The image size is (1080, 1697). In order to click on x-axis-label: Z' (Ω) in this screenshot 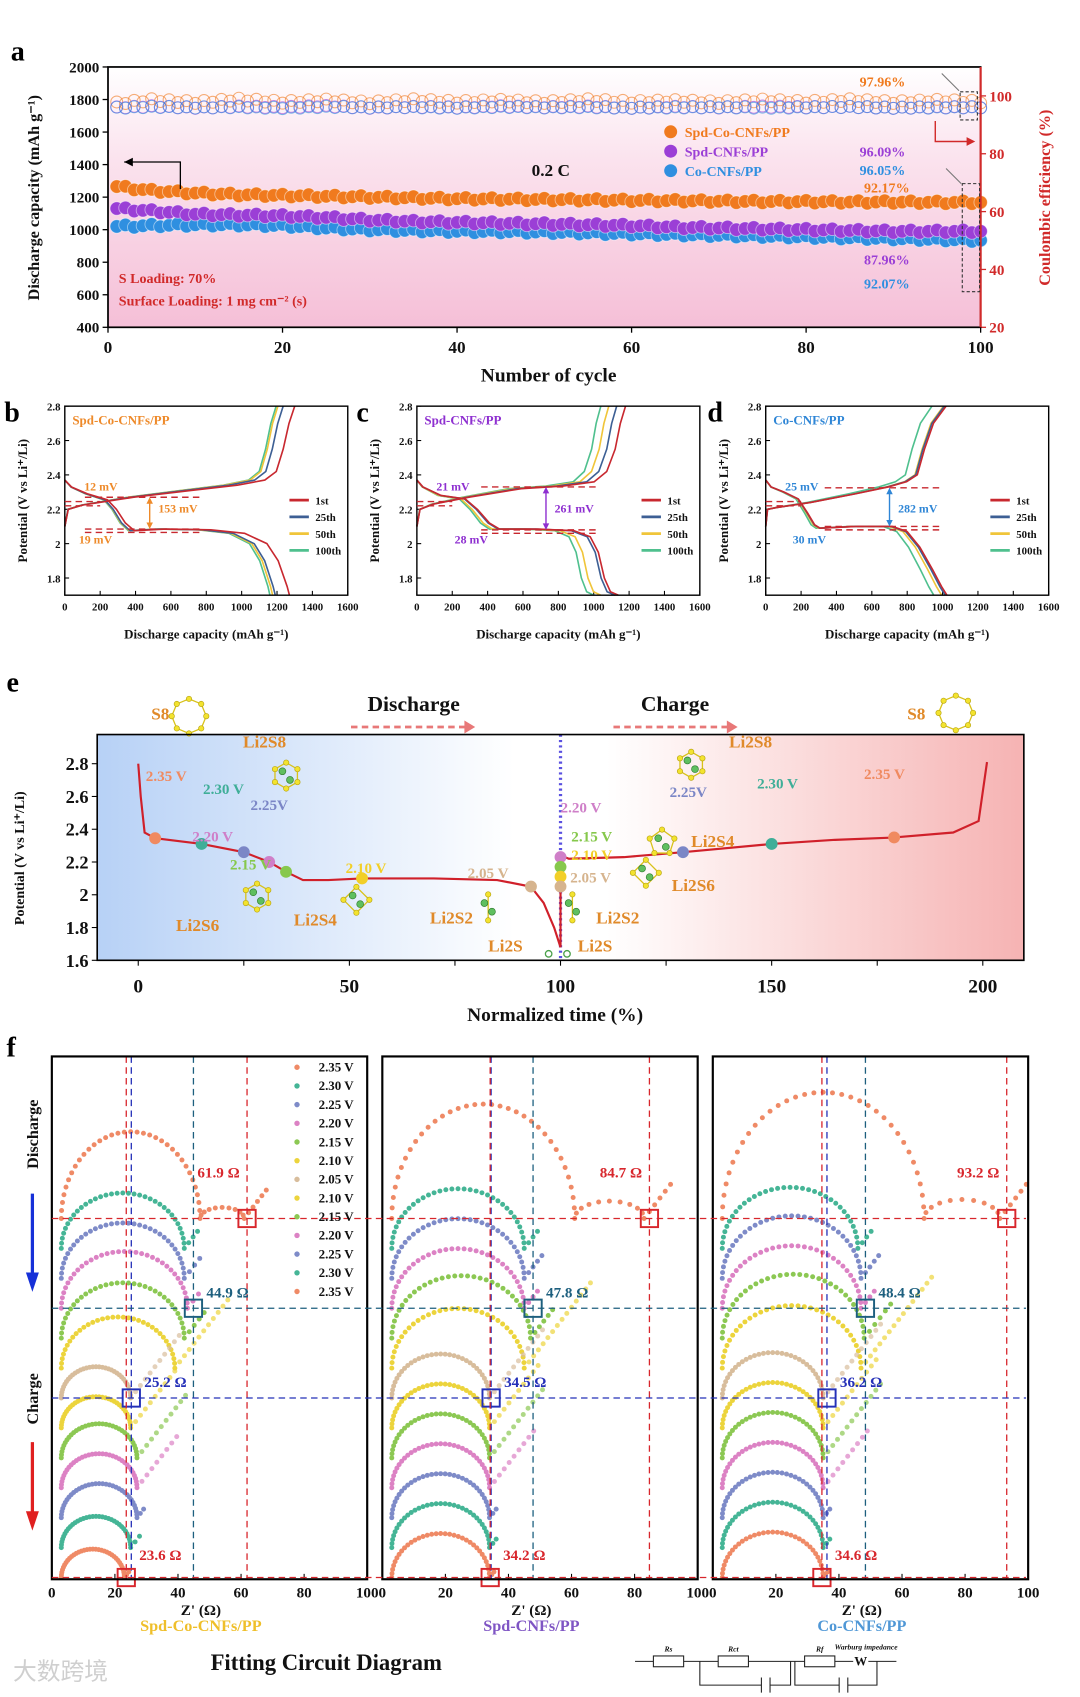, I will do `click(531, 1611)`.